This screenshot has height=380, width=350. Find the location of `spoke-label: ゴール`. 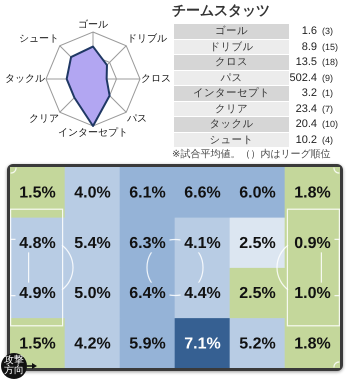

spoke-label: ゴール is located at coordinates (93, 24).